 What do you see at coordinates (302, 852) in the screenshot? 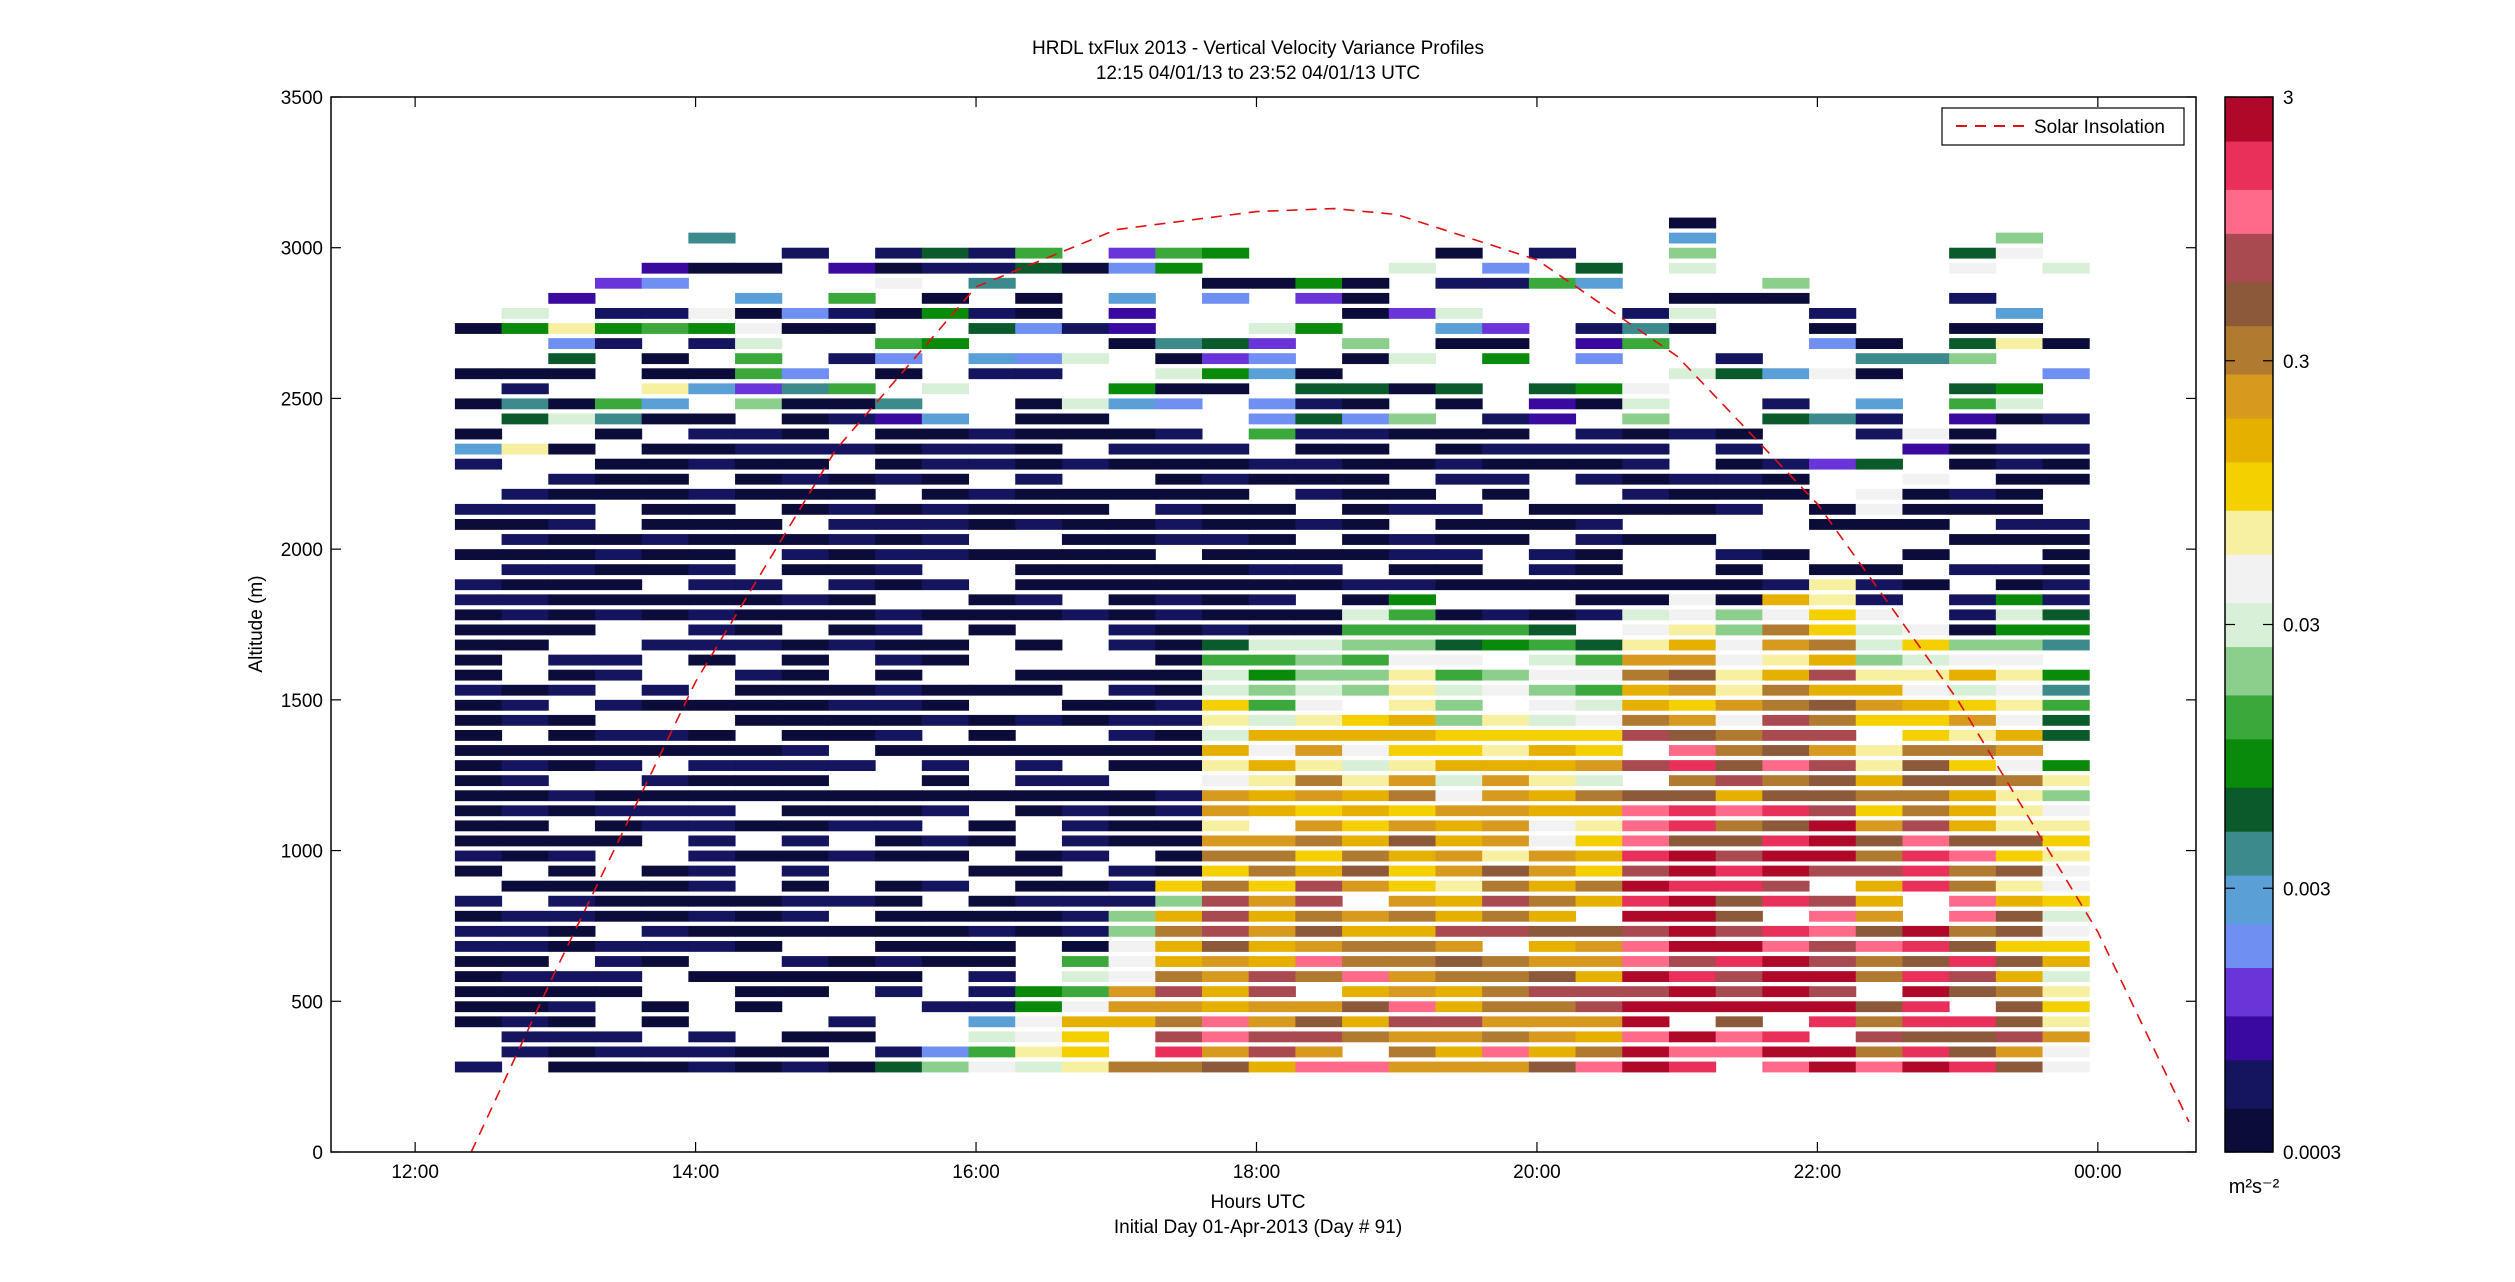
I see `y-tick-label: 1000` at bounding box center [302, 852].